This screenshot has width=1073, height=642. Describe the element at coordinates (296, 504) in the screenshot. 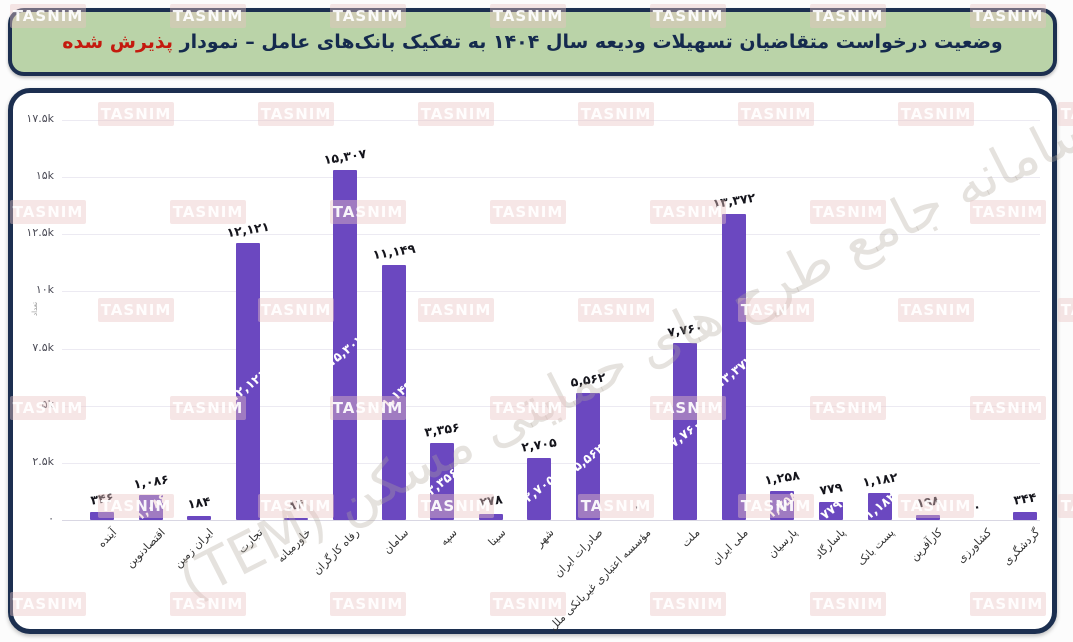

I see `bar-value-label: ۸۴` at that location.